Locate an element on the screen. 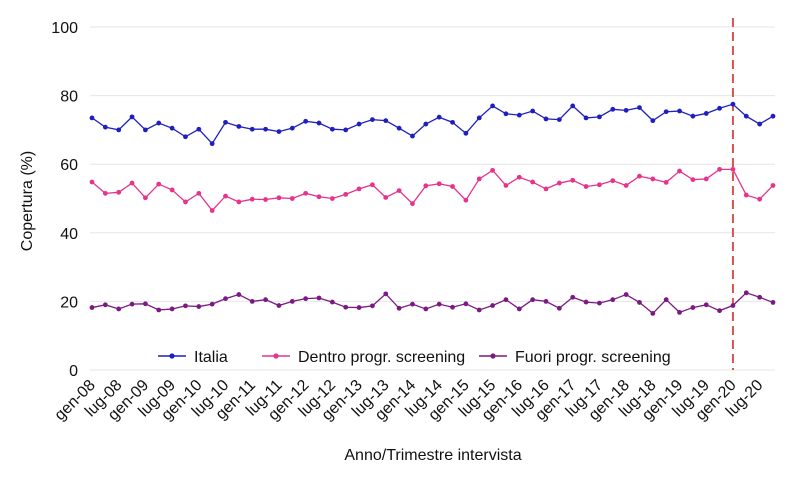 The height and width of the screenshot is (486, 800). legend-label: Fuori progr. screening is located at coordinates (593, 357).